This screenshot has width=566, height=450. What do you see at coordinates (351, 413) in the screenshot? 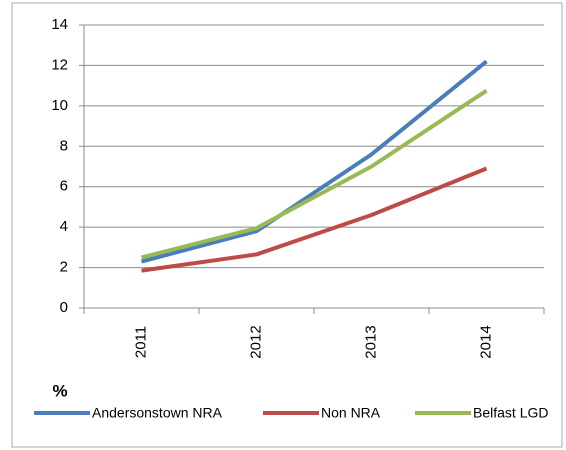
I see `legend-label: Non NRA` at bounding box center [351, 413].